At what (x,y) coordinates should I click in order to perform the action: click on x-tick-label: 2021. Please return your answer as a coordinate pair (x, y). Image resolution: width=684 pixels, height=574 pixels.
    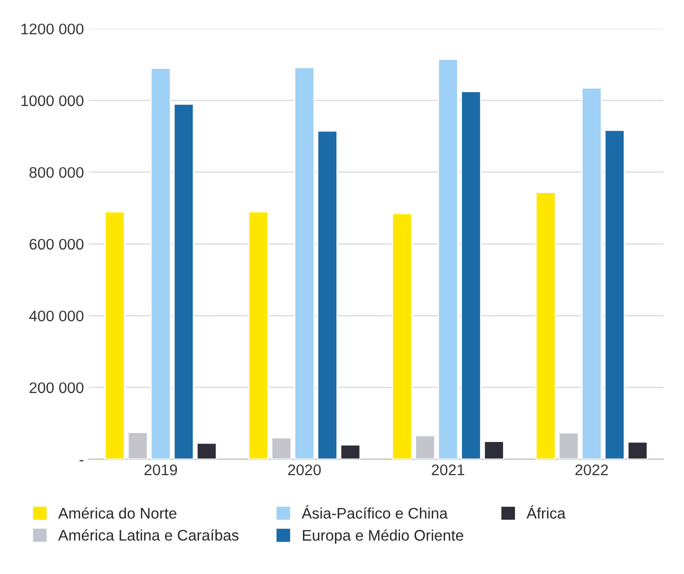
    Looking at the image, I should click on (448, 470).